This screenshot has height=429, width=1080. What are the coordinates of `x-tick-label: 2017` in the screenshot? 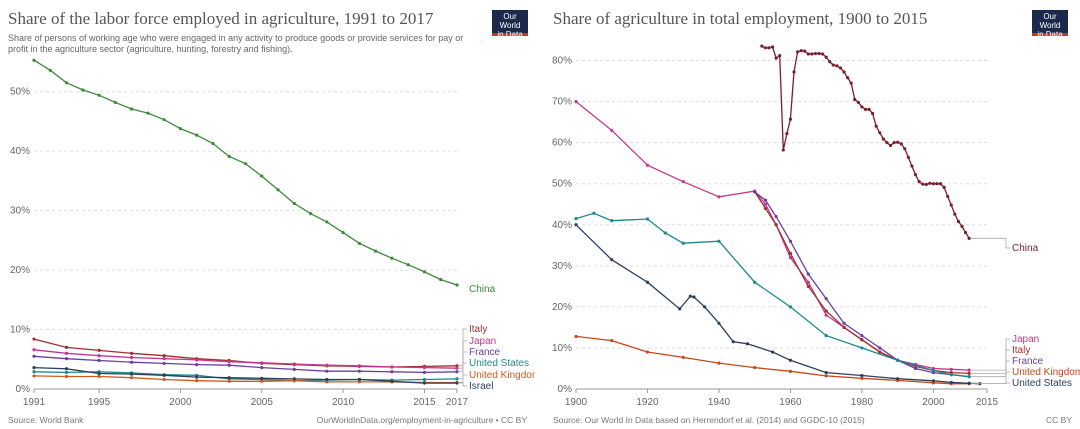 It's located at (457, 402).